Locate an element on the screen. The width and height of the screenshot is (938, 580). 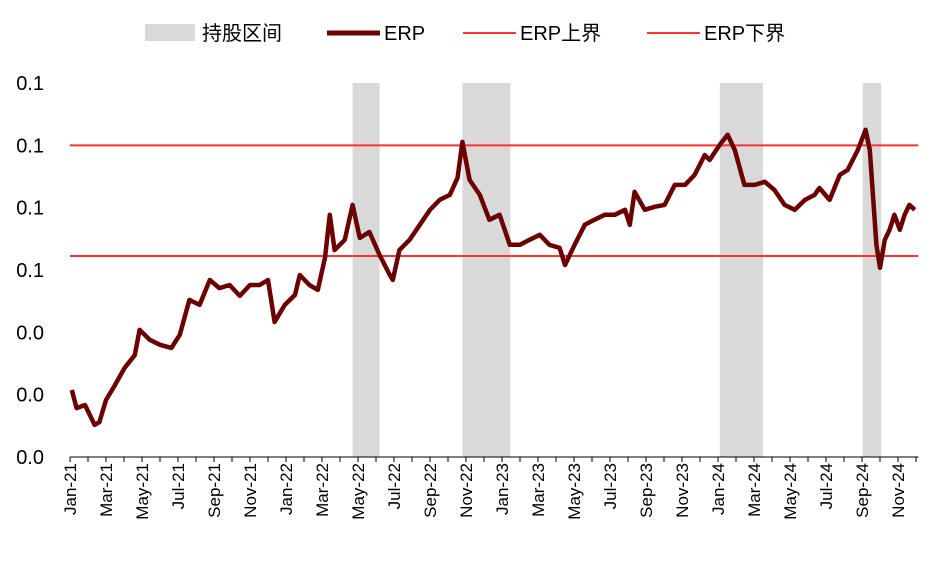
legend-label-lower: ERP下界 is located at coordinates (744, 34).